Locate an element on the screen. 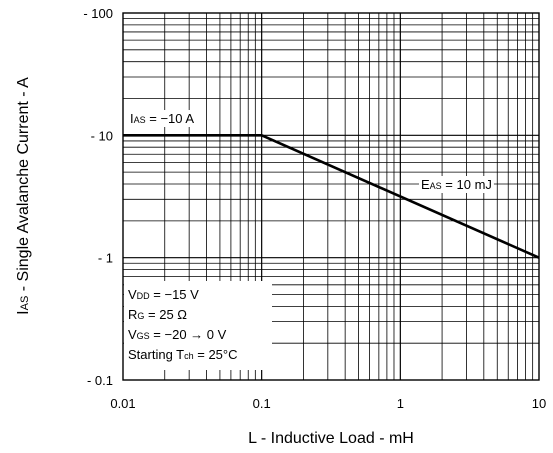 Image resolution: width=553 pixels, height=453 pixels. condition-vdd: VDD = −15 V is located at coordinates (163, 294).